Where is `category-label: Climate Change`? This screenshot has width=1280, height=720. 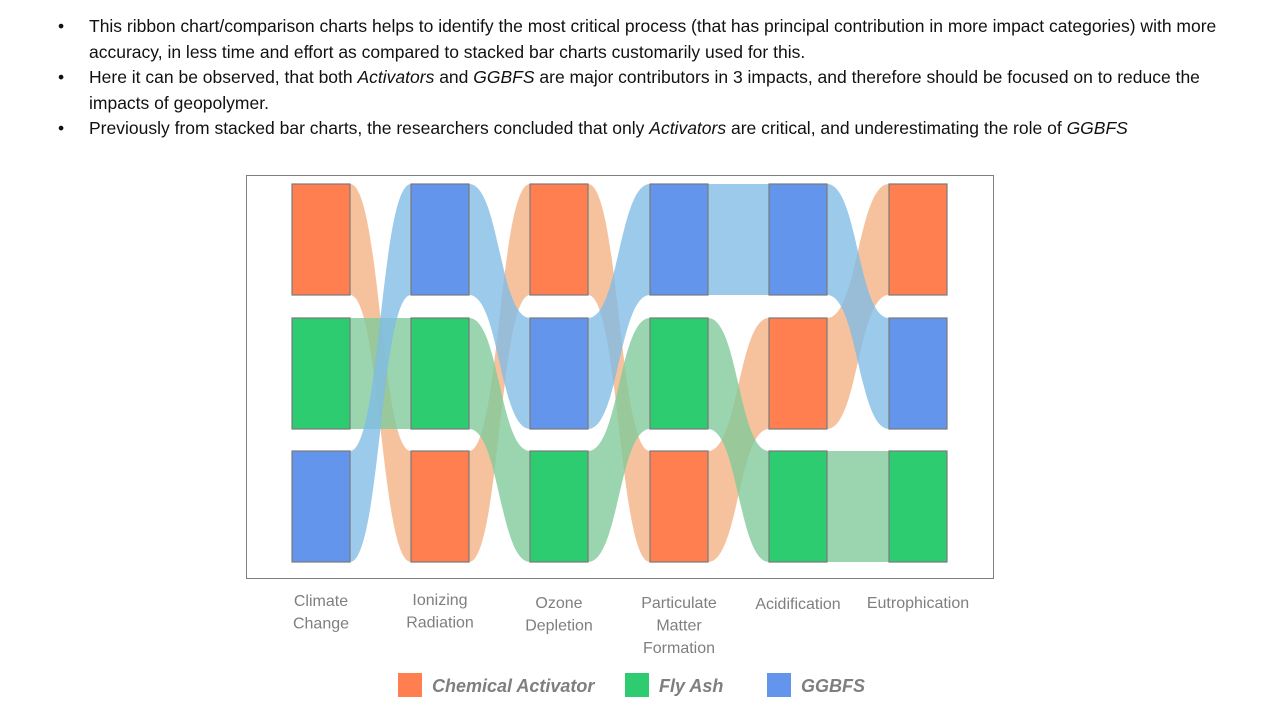
category-label: Climate Change is located at coordinates (321, 613).